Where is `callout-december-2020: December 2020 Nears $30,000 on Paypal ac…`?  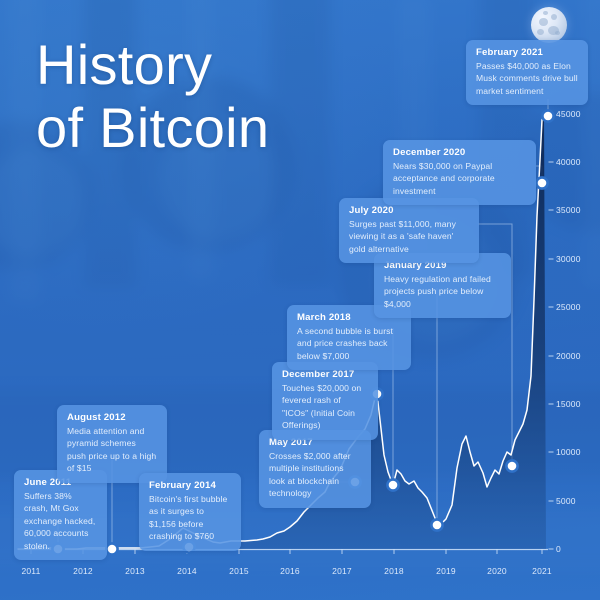
callout-december-2020: December 2020 Nears $30,000 on Paypal ac… is located at coordinates (459, 173).